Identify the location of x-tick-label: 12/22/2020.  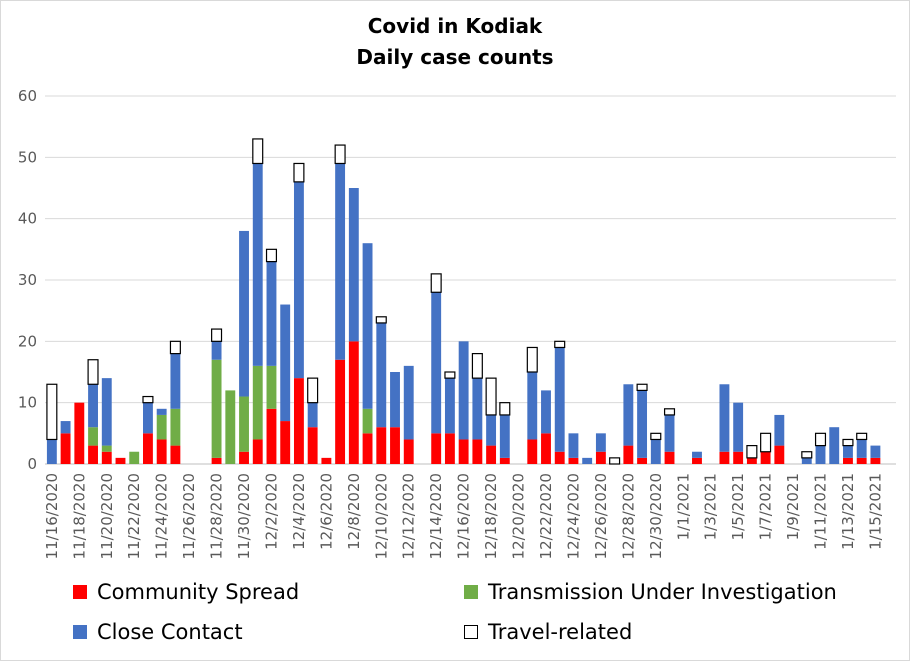
(546, 516).